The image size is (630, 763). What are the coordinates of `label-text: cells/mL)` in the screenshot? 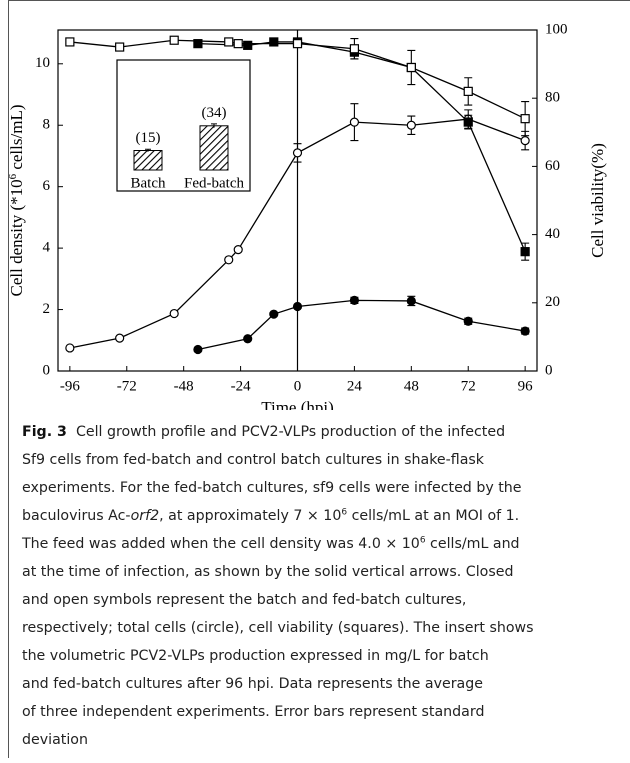 It's located at (16, 138).